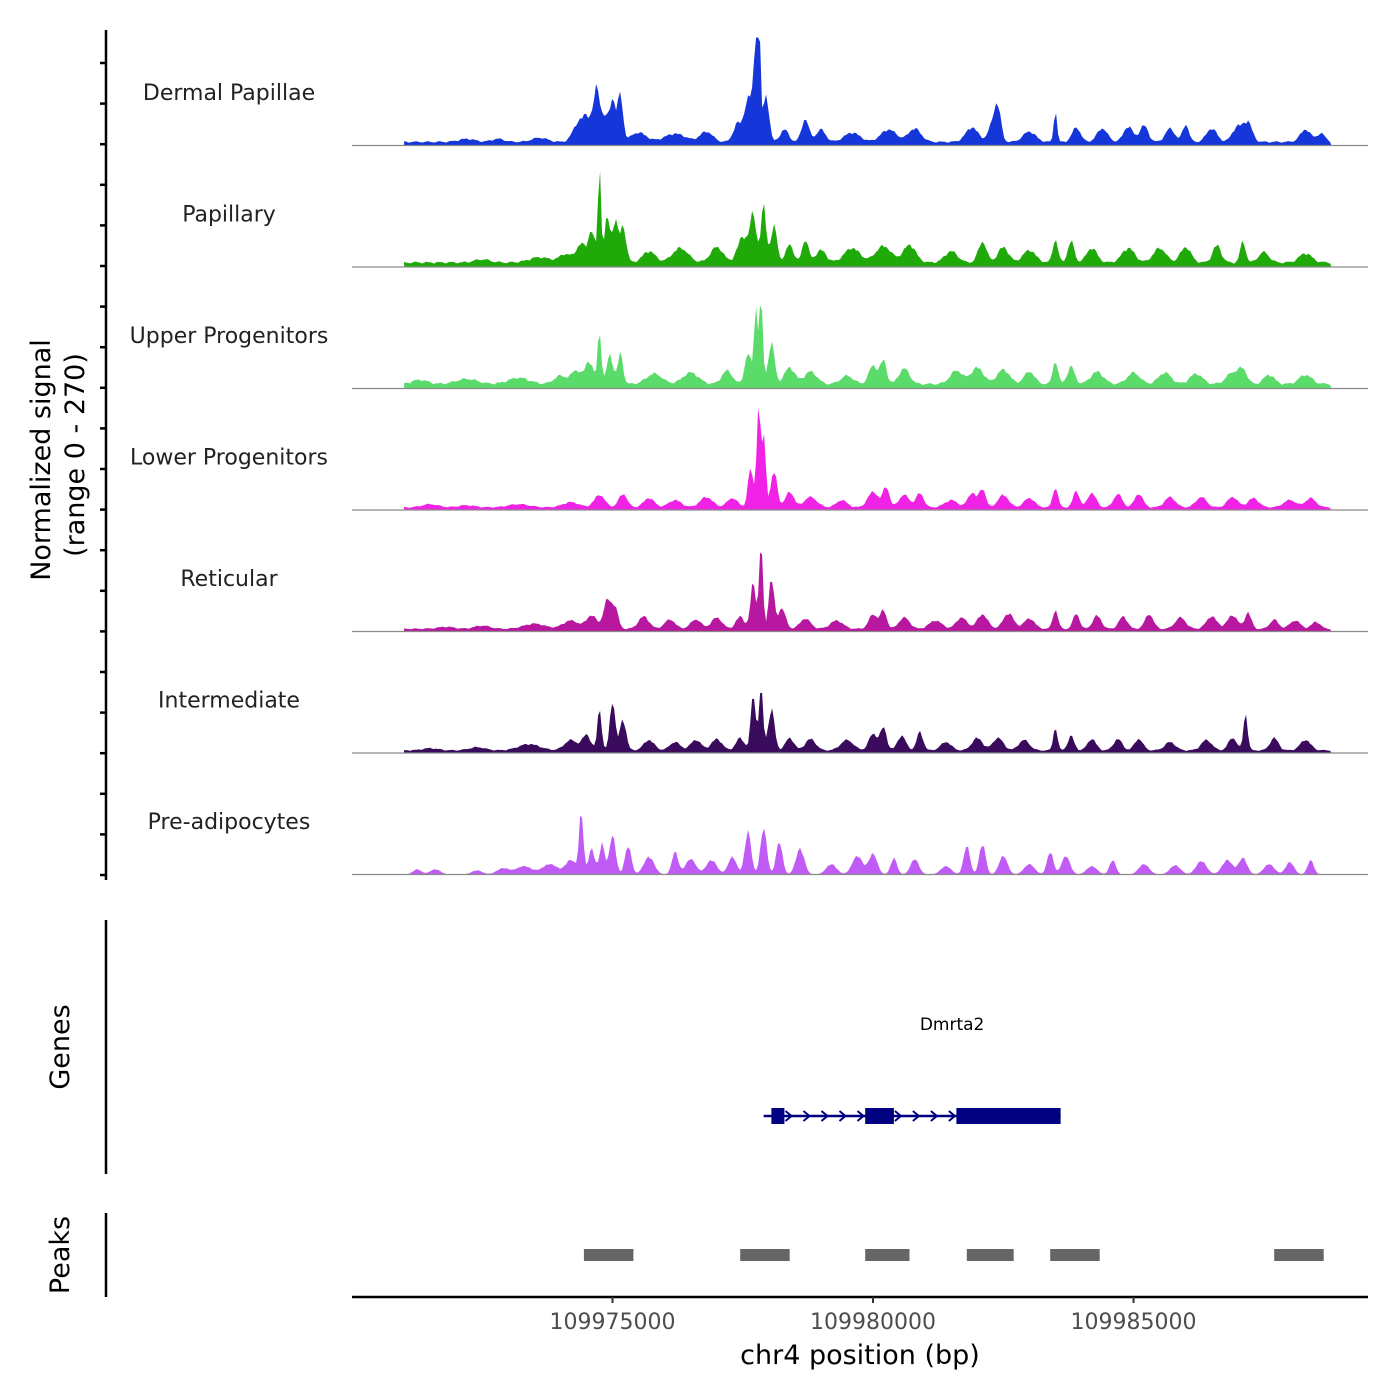 The width and height of the screenshot is (1400, 1400). I want to click on genes-track-label: Genes, so click(60, 1046).